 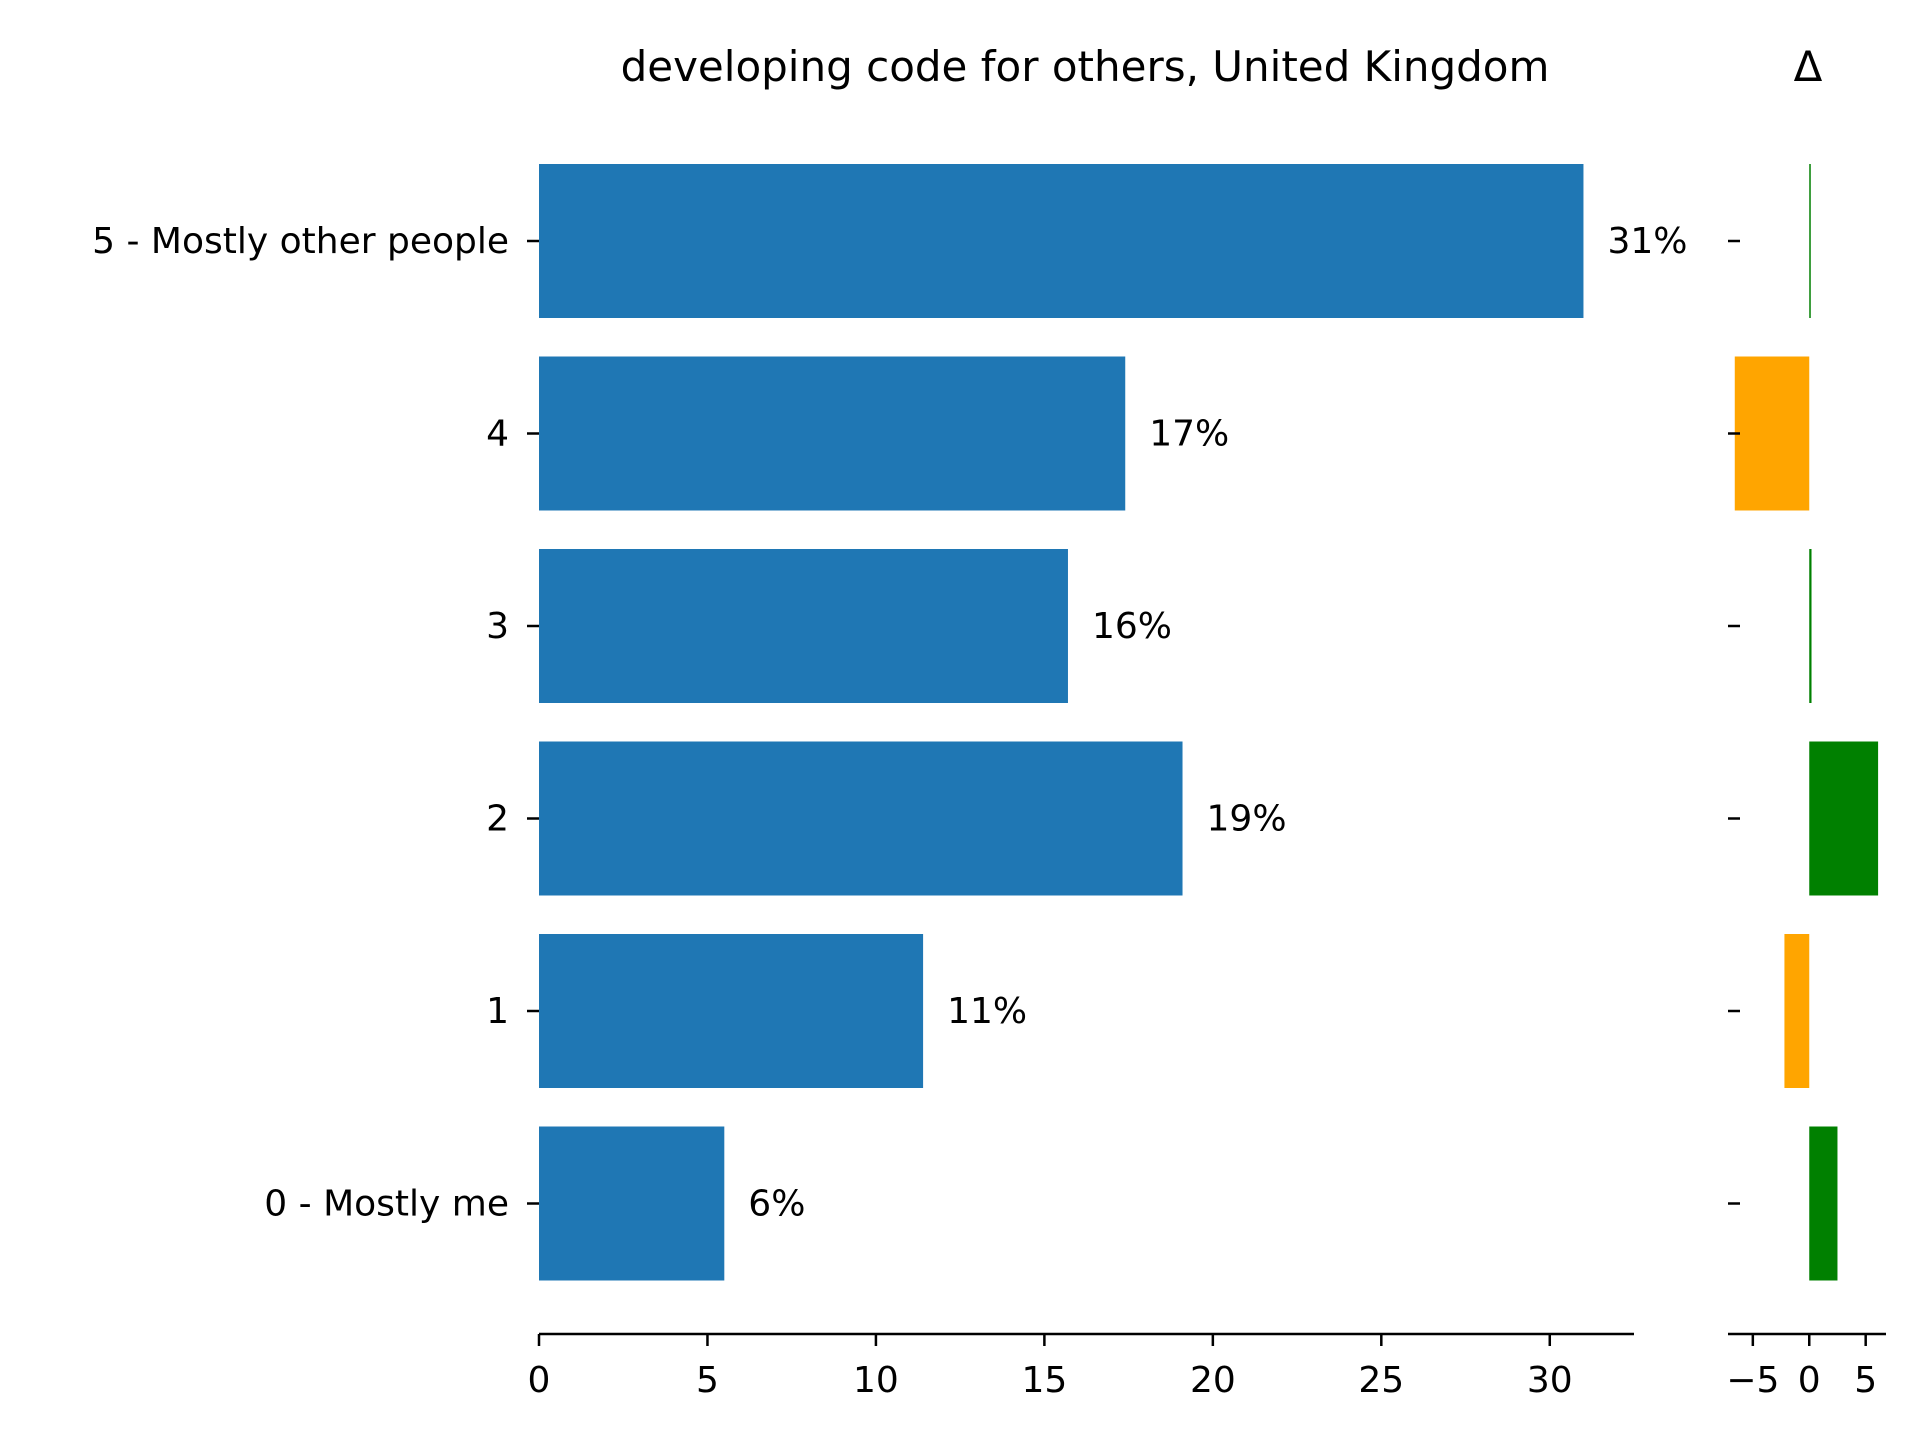 What do you see at coordinates (1865, 1380) in the screenshot?
I see `delta-x-tick-label: 5` at bounding box center [1865, 1380].